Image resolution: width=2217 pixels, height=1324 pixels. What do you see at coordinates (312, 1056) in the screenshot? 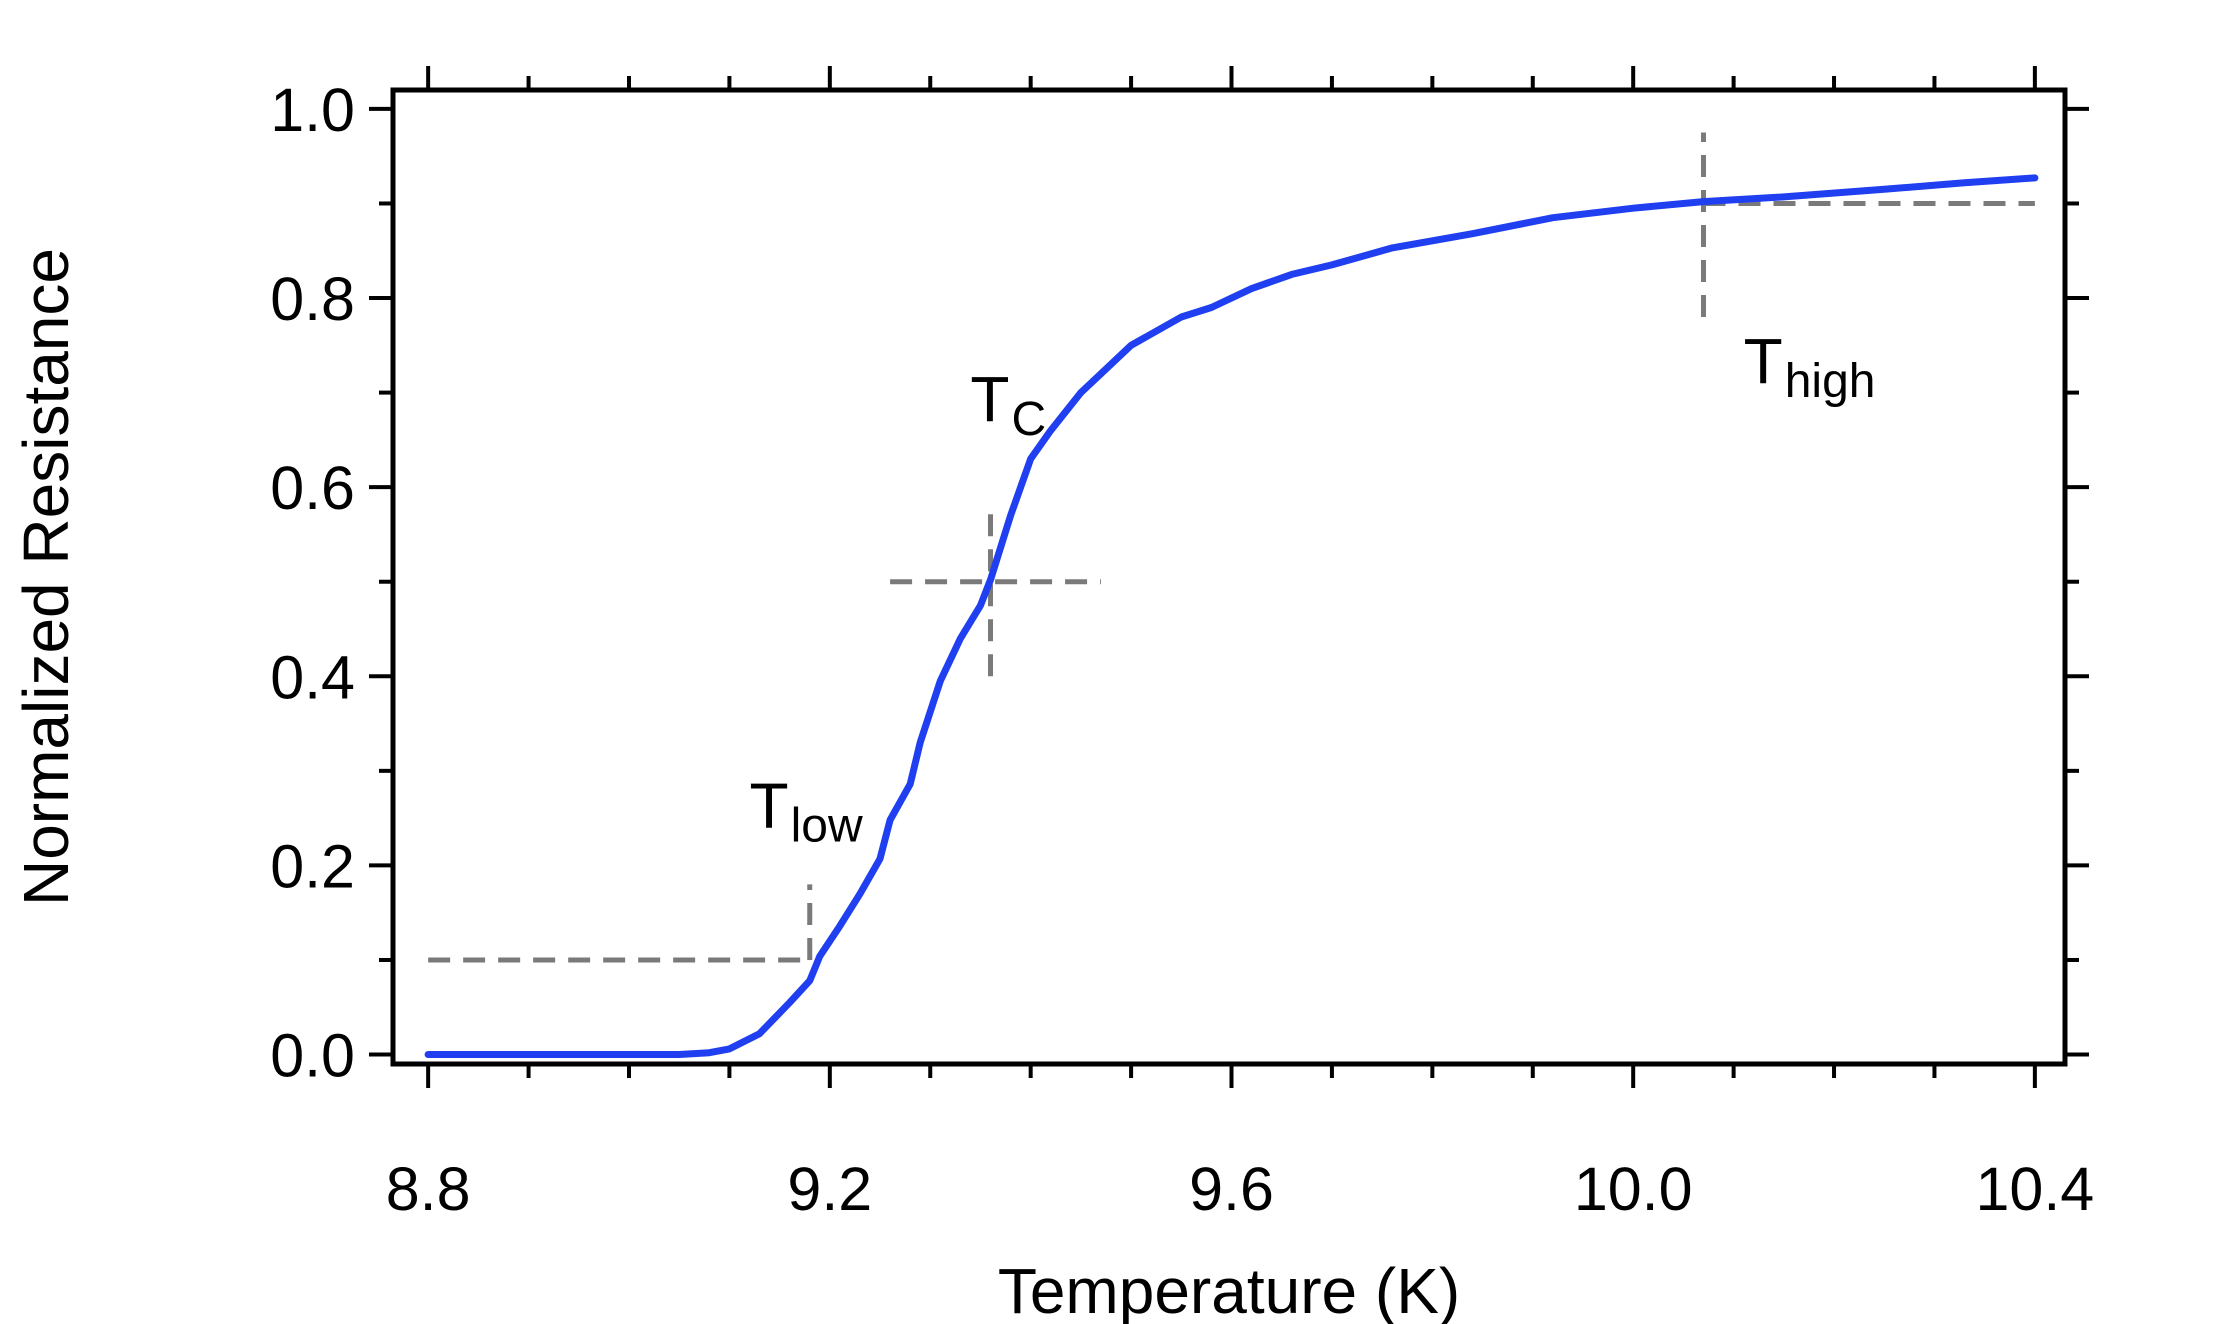
I see `y-tick-label: 0.0` at bounding box center [312, 1056].